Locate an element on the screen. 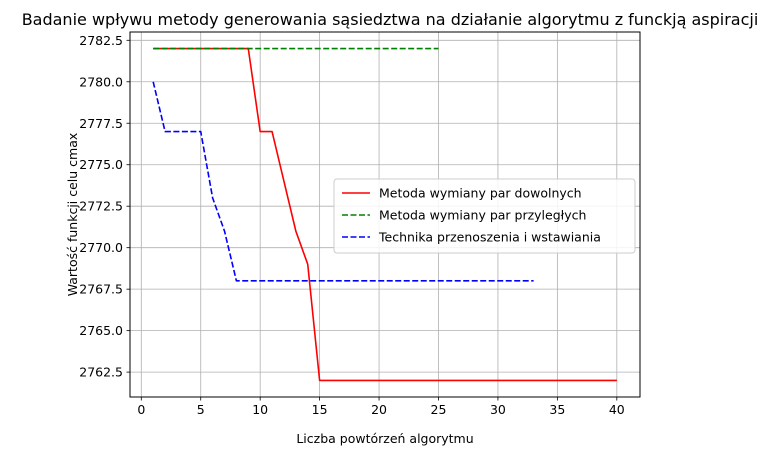  y-tick-label: 2775.0 is located at coordinates (101, 164).